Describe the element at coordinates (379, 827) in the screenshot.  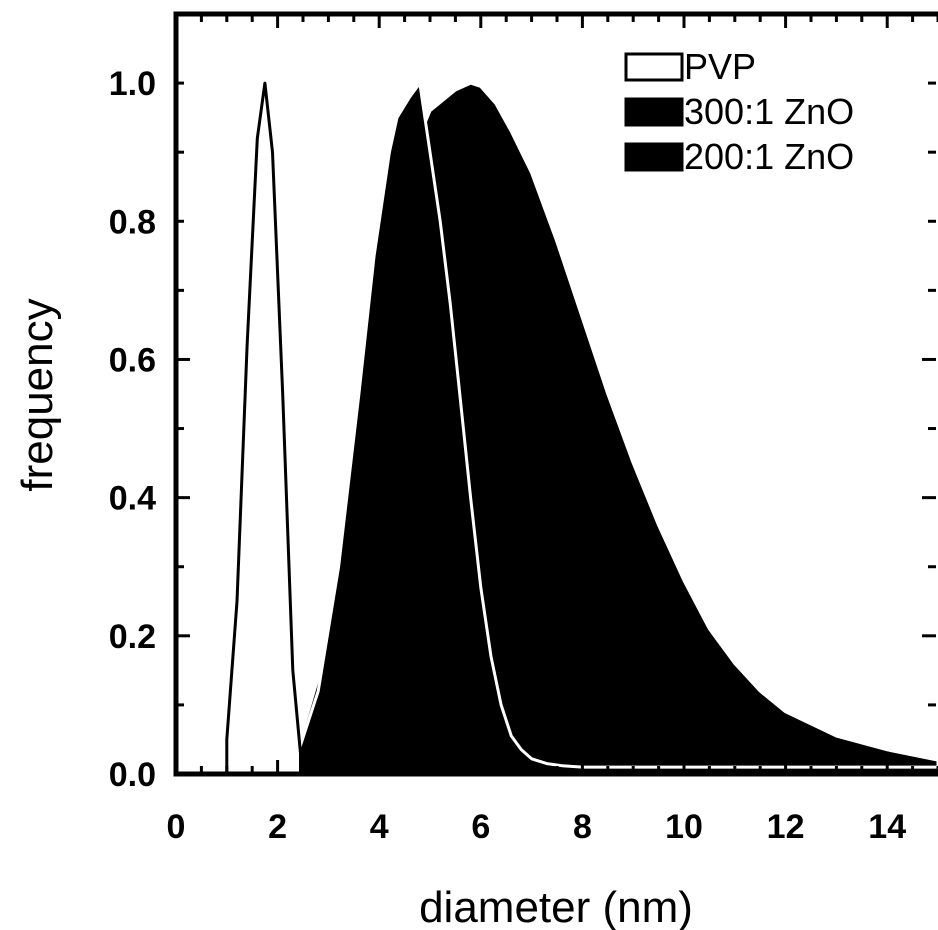
I see `x-tick-label: 4` at that location.